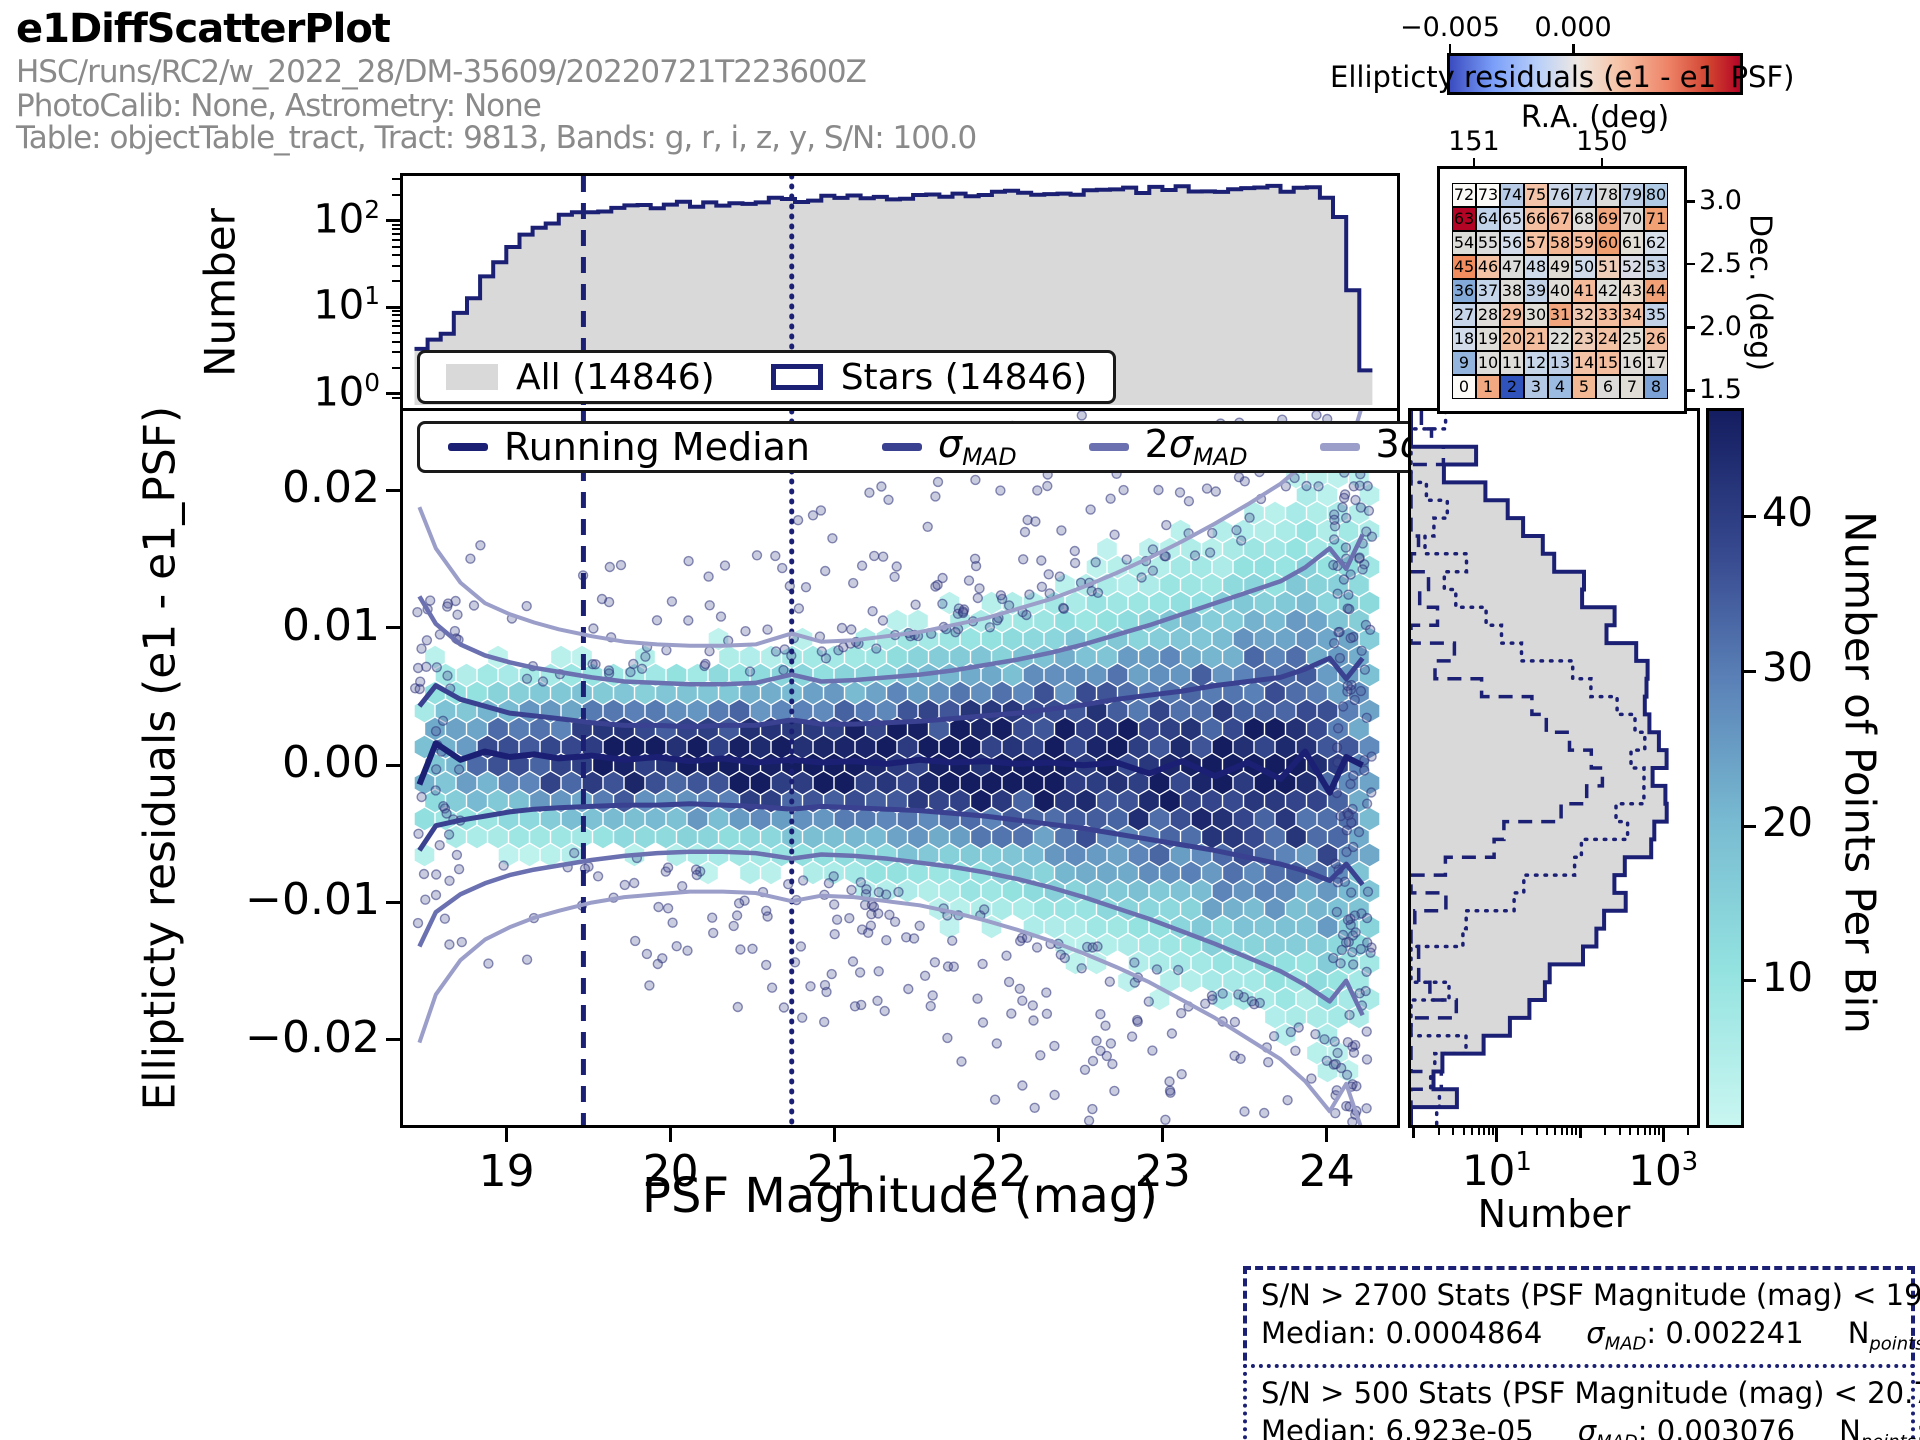  I want to click on heatmap-cell: 35, so click(1656, 315).